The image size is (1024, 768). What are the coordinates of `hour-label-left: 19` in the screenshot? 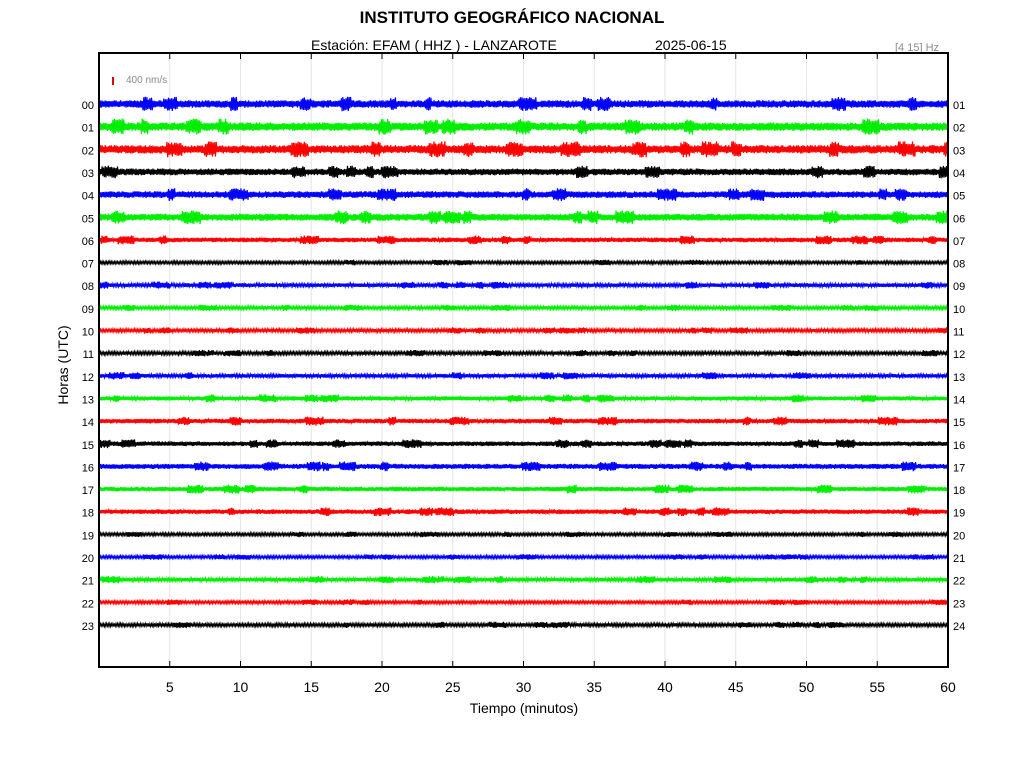 It's located at (88, 536).